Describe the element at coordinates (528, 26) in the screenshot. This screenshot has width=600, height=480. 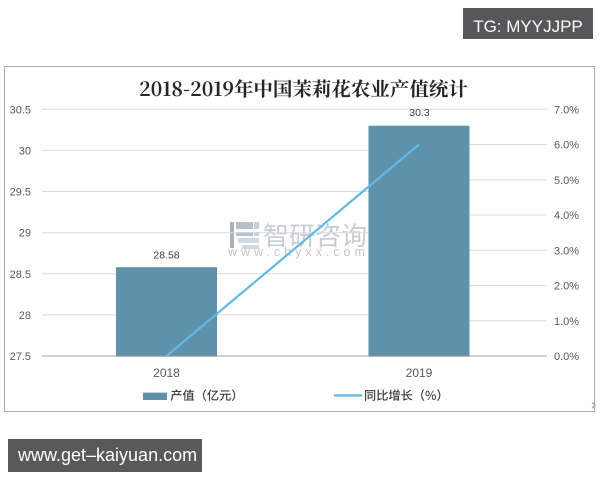
I see `svg-text: TG: MYYJJPP` at that location.